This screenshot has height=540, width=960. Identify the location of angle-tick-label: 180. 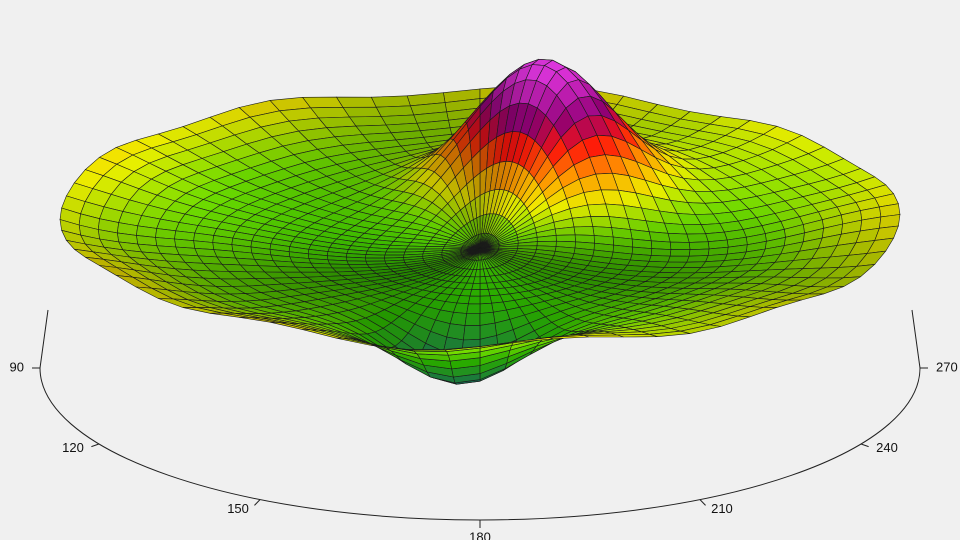
(480, 534).